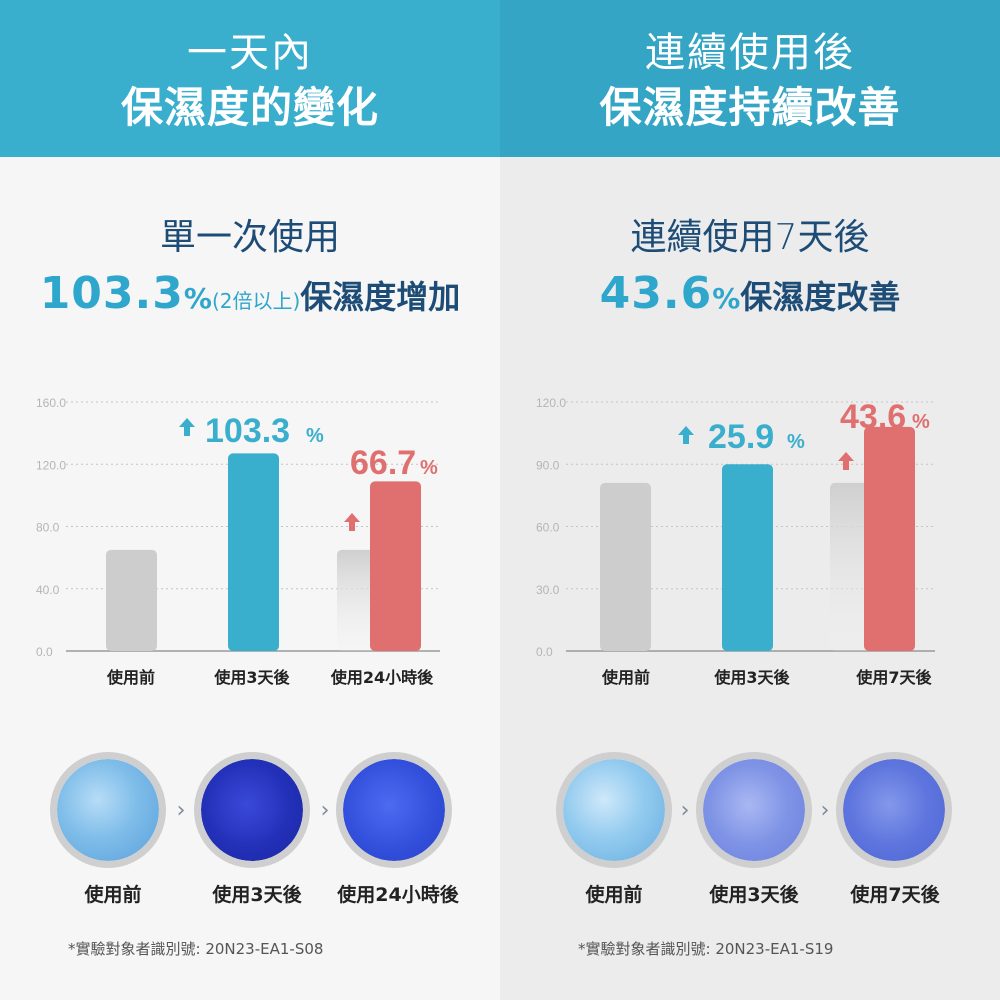 This screenshot has width=1000, height=1000. I want to click on y-tick-label: 60.0, so click(548, 528).